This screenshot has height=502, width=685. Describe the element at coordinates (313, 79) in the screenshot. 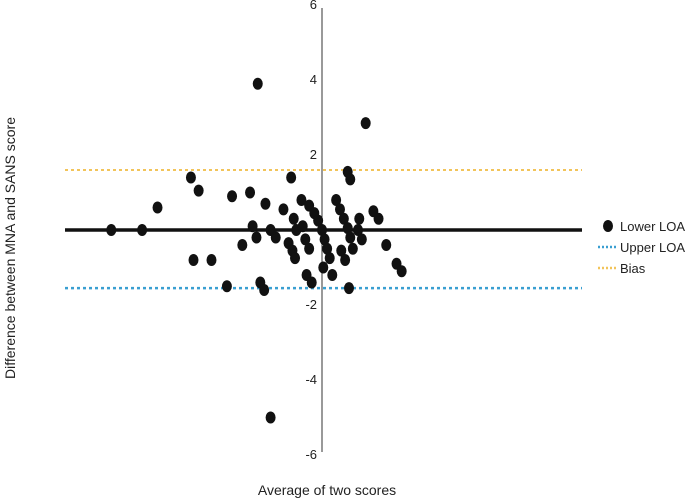

I see `y-tick-label: 4` at that location.